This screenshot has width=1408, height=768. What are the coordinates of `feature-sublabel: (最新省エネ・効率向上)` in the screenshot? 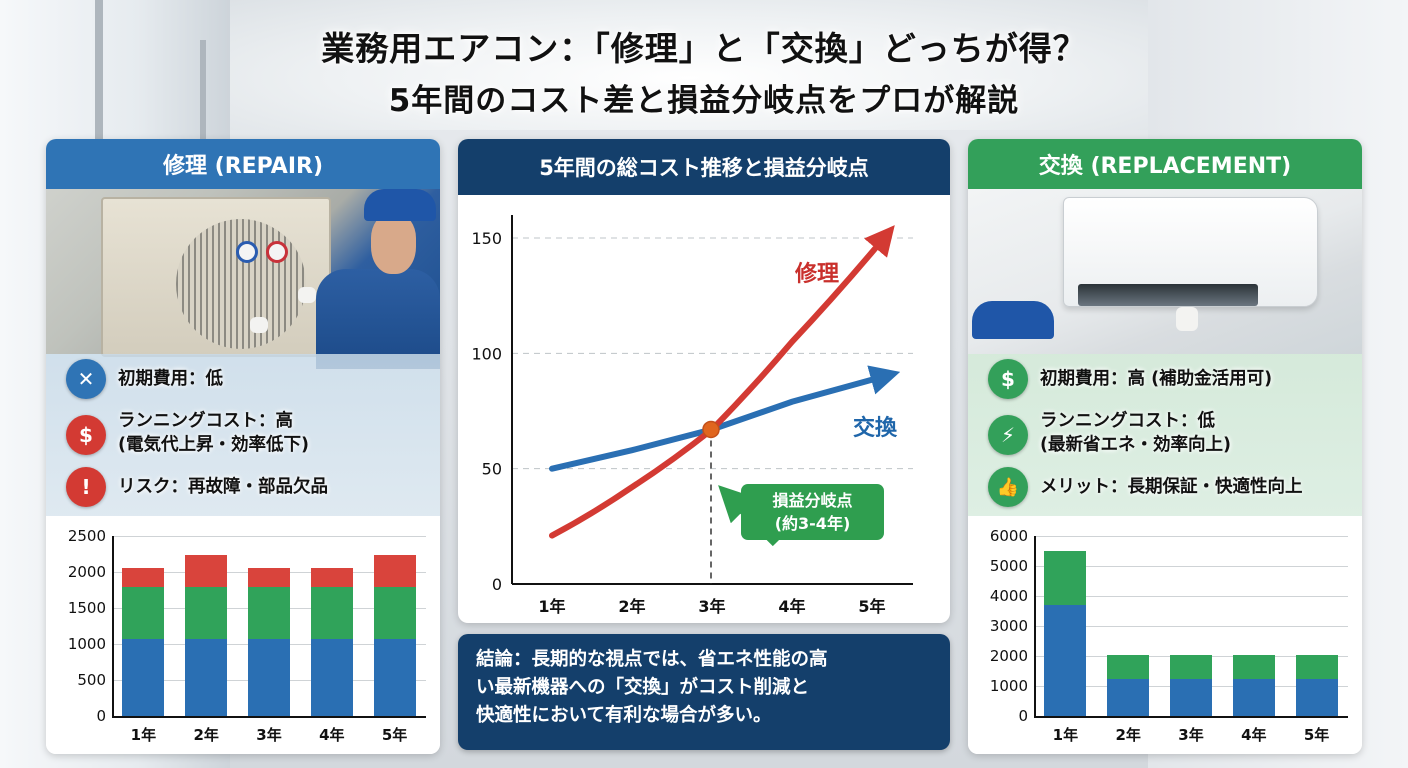 It's located at (1135, 445).